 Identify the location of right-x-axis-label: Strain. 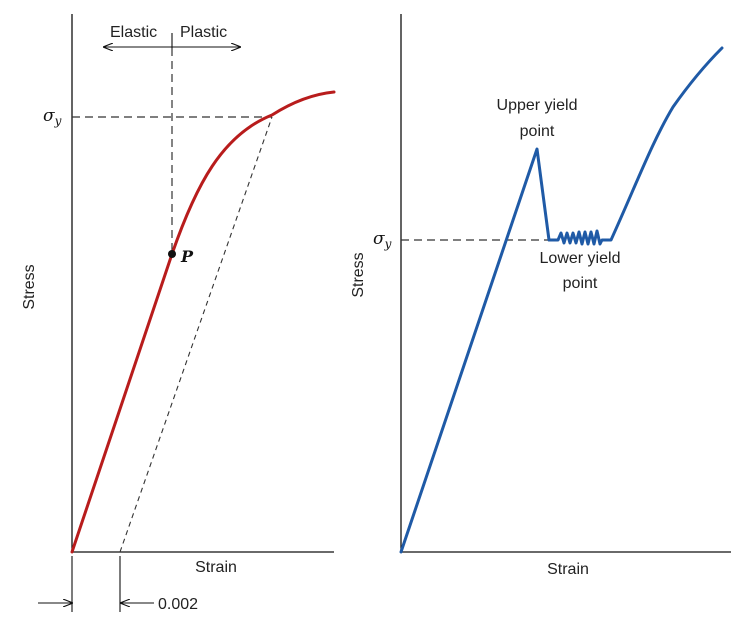
(568, 569).